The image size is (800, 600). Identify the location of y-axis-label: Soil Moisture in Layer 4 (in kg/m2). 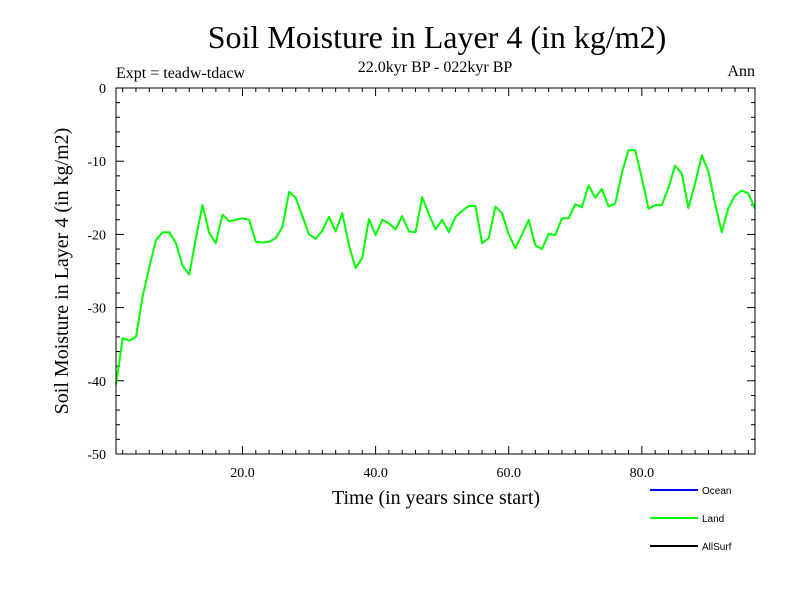
(62, 271).